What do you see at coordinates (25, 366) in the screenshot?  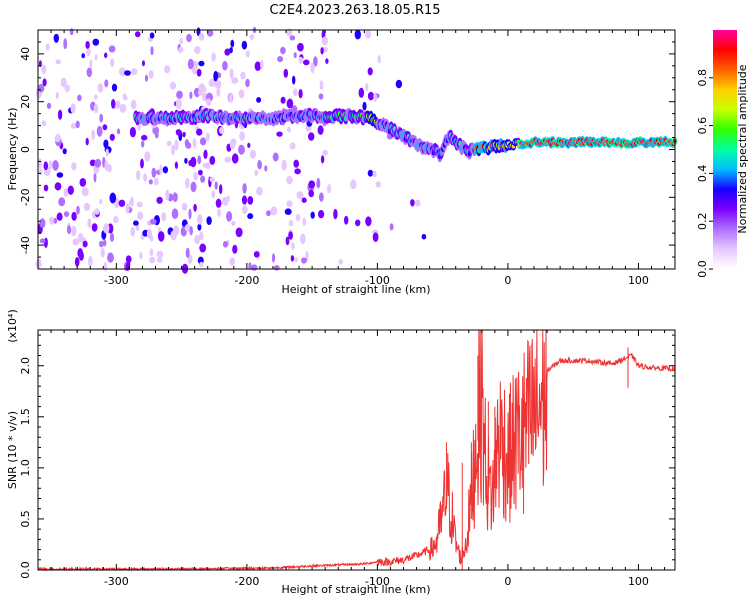 I see `snr-ytick-label: 2.0` at bounding box center [25, 366].